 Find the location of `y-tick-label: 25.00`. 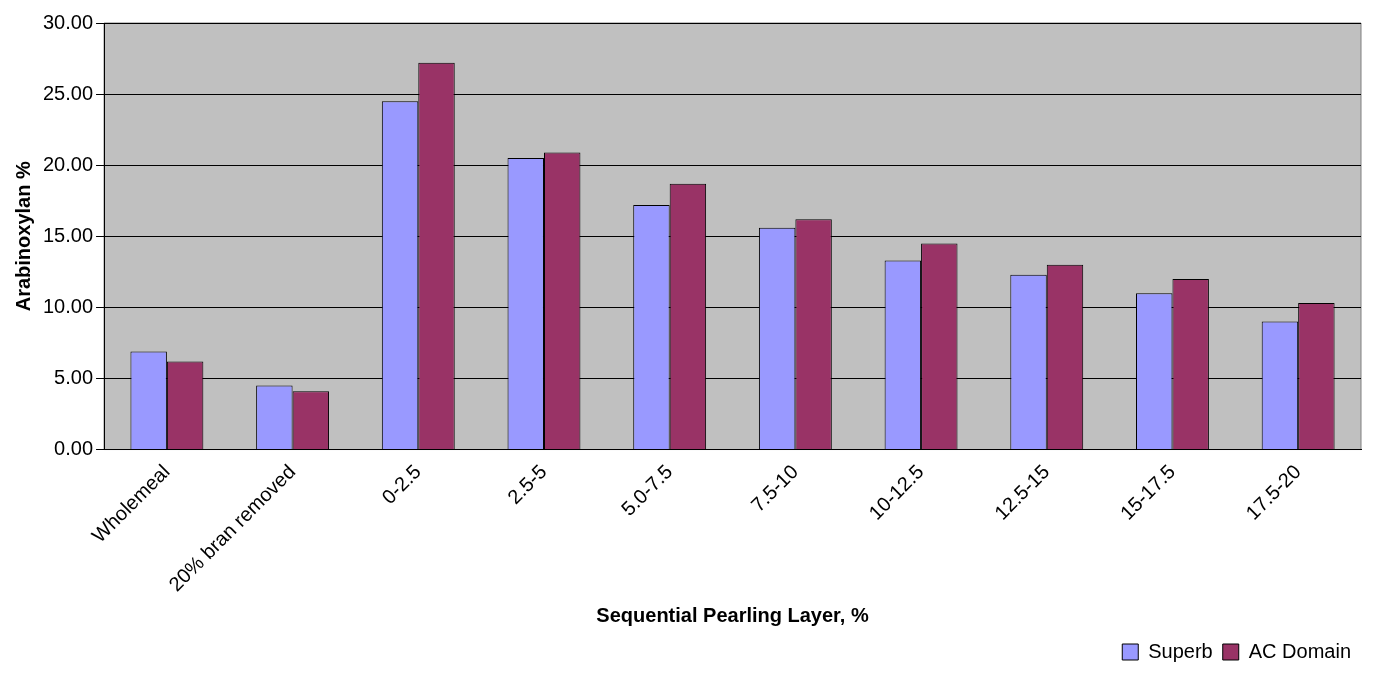

y-tick-label: 25.00 is located at coordinates (68, 92).